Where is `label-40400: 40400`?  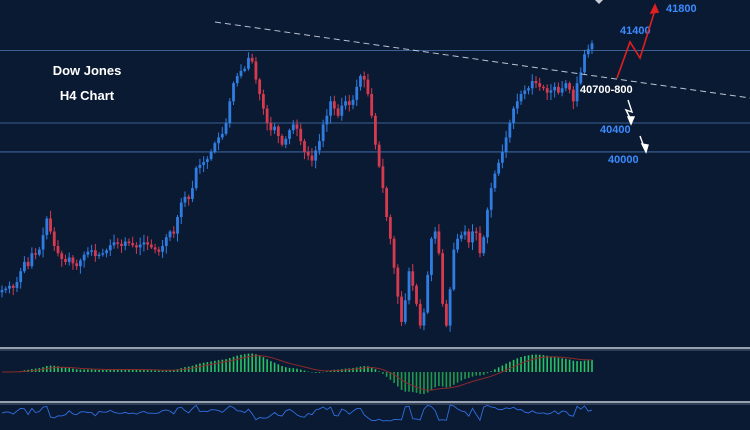 label-40400: 40400 is located at coordinates (615, 130).